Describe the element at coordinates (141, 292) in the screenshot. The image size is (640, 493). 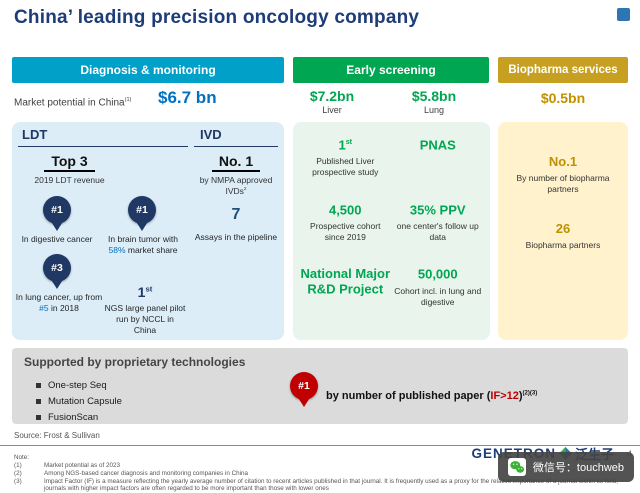
I see `first-rank-base: 1` at that location.